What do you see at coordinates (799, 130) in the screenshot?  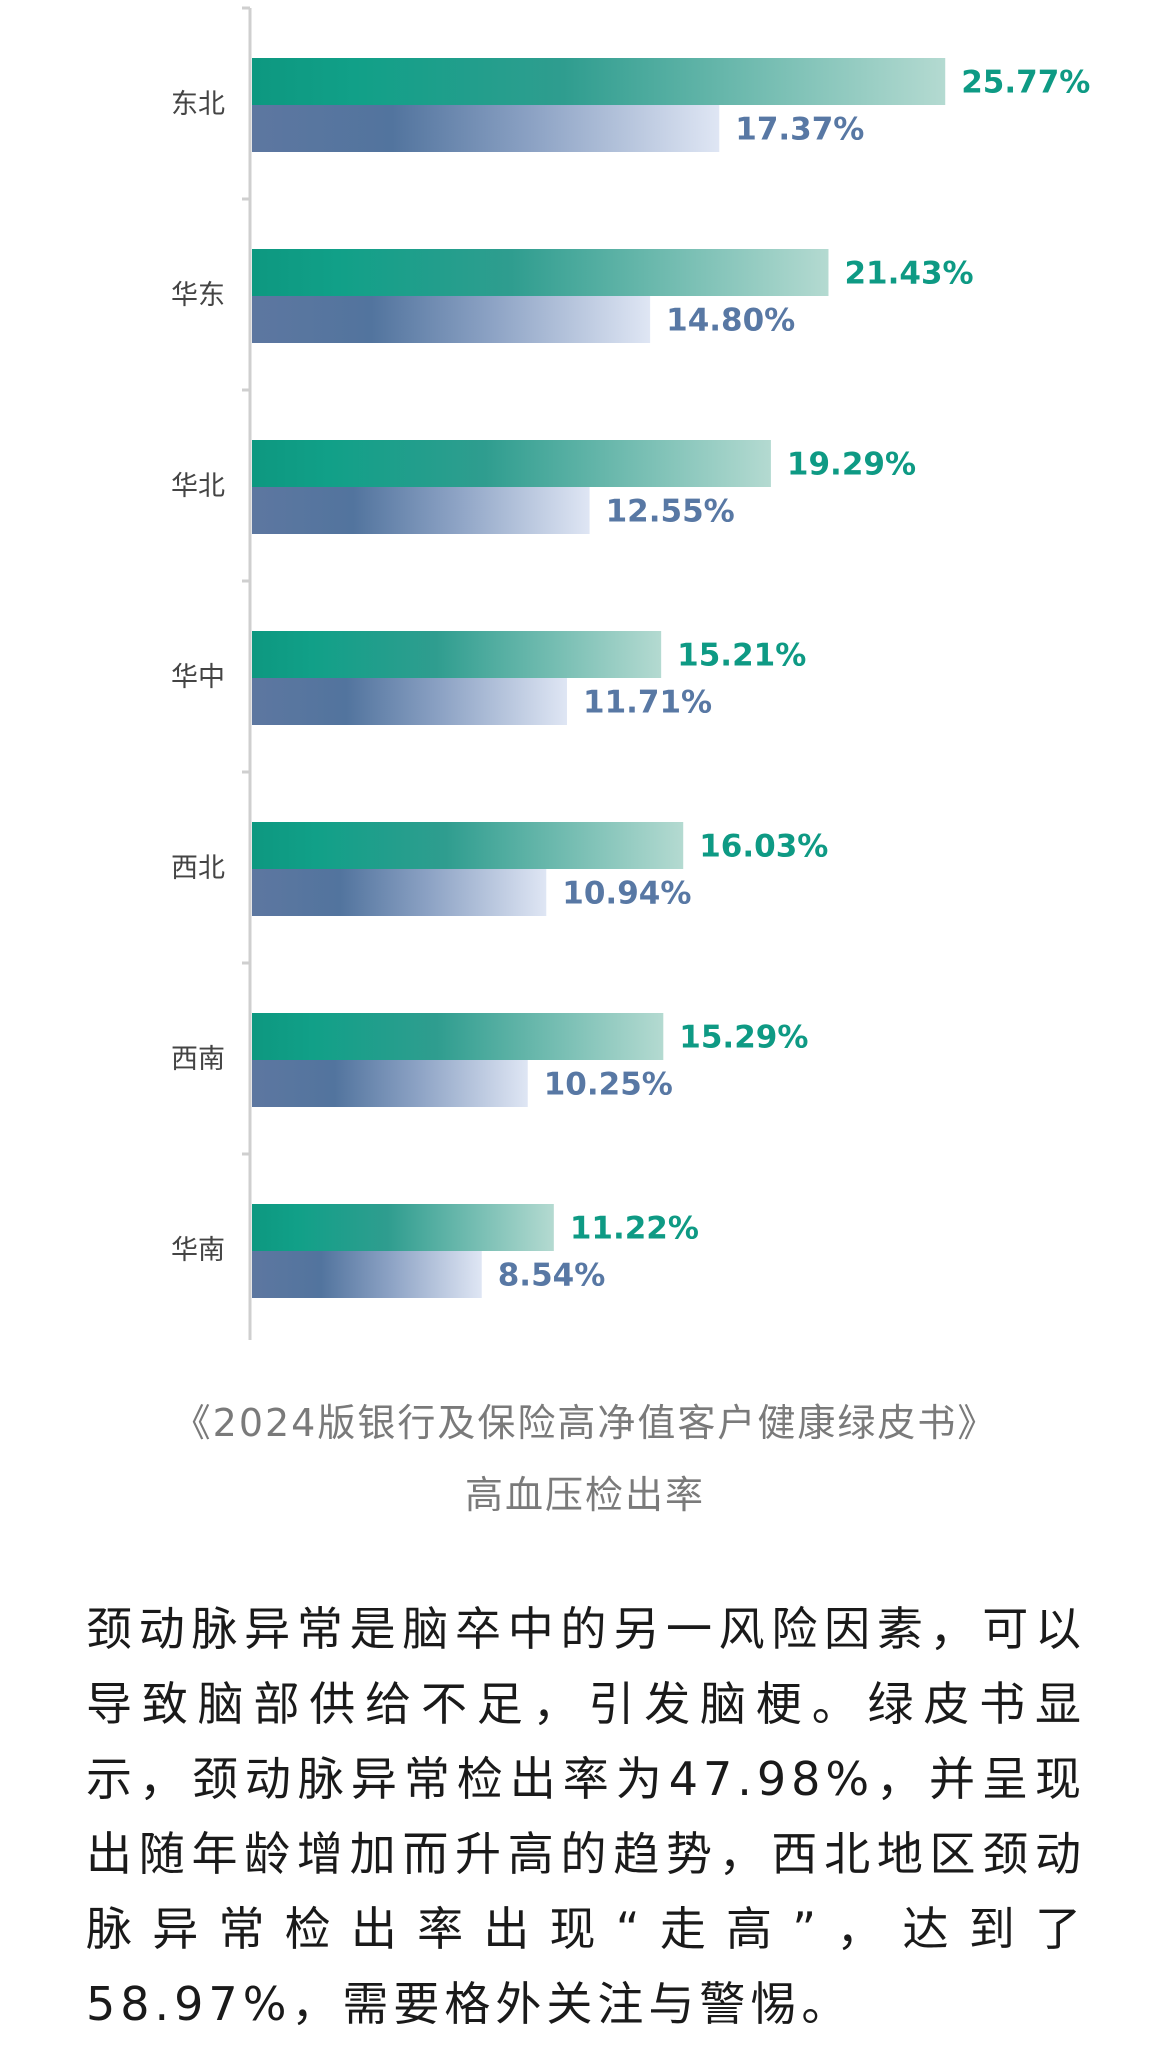 I see `data-label: 17.37%` at bounding box center [799, 130].